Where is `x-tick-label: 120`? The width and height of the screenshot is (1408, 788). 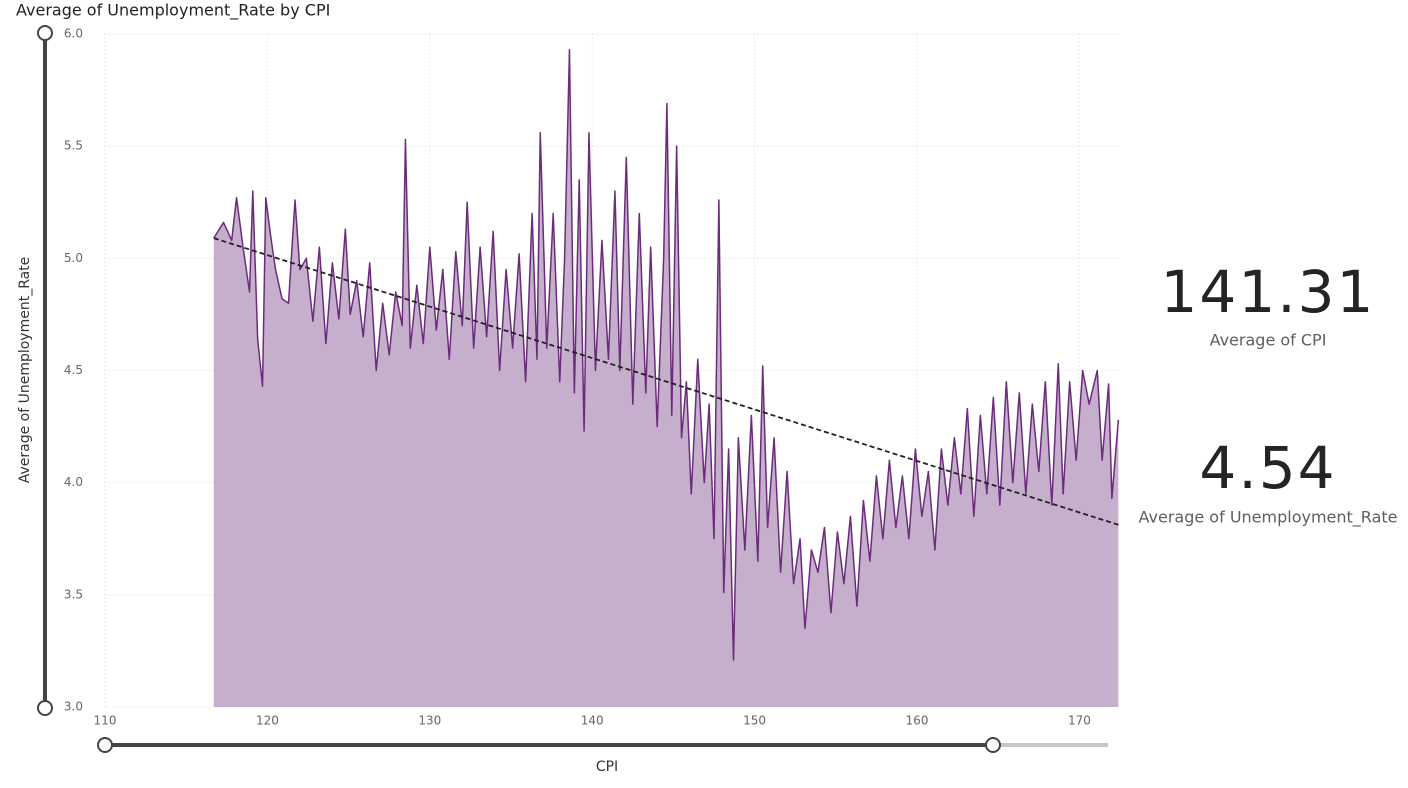 x-tick-label: 120 is located at coordinates (267, 721).